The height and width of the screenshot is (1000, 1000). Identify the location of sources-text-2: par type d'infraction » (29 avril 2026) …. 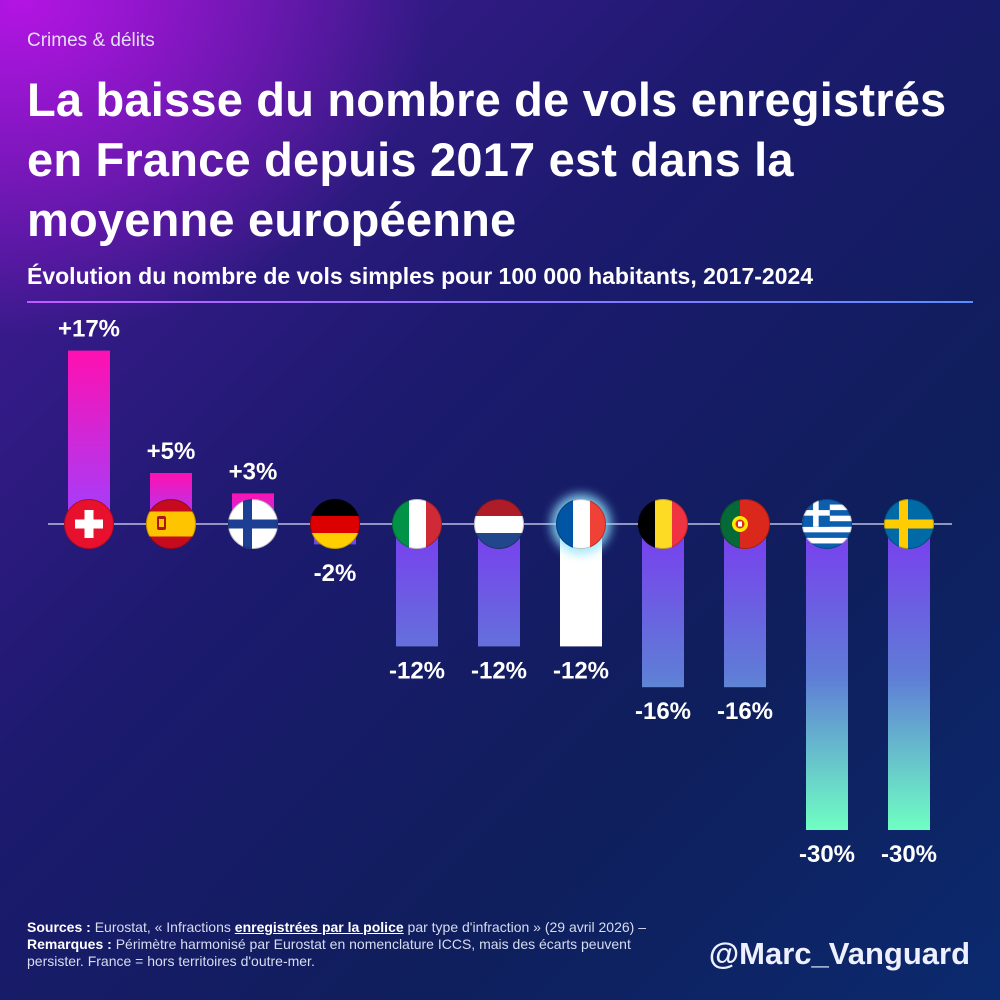
(525, 927).